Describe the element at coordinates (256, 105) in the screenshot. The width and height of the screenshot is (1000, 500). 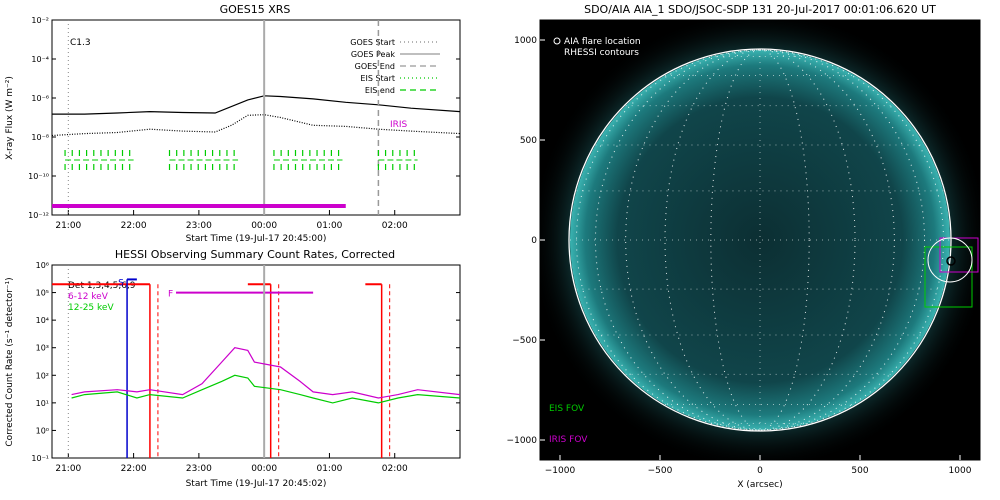
I see `goes-long-channel-line` at that location.